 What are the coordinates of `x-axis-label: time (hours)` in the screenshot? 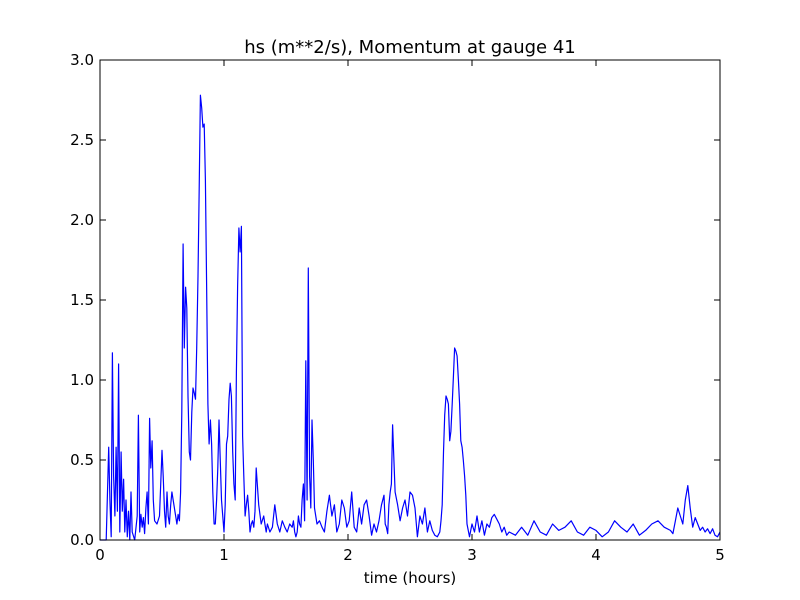 It's located at (410, 578).